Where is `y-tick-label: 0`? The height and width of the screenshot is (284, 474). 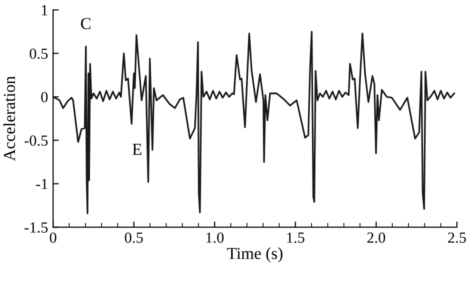 y-tick-label: 0 is located at coordinates (44, 97).